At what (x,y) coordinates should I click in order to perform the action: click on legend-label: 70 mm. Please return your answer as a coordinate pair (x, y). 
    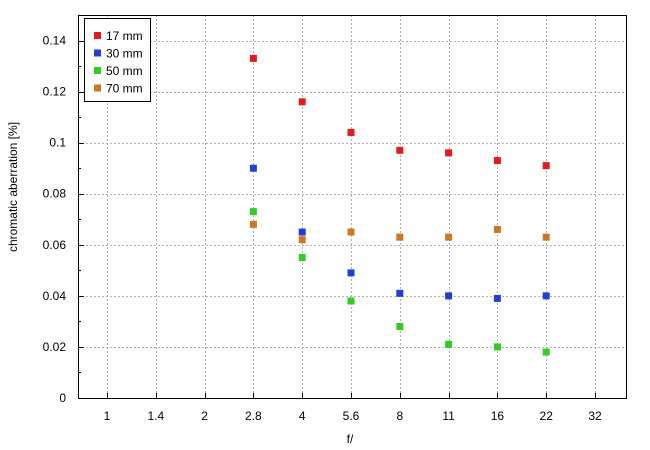
    Looking at the image, I should click on (124, 89).